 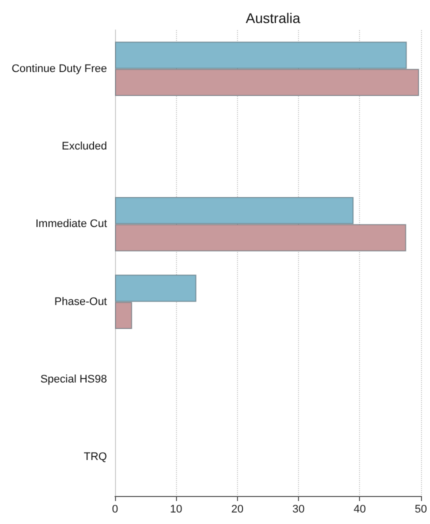 What do you see at coordinates (421, 510) in the screenshot?
I see `x-tick-label: 50` at bounding box center [421, 510].